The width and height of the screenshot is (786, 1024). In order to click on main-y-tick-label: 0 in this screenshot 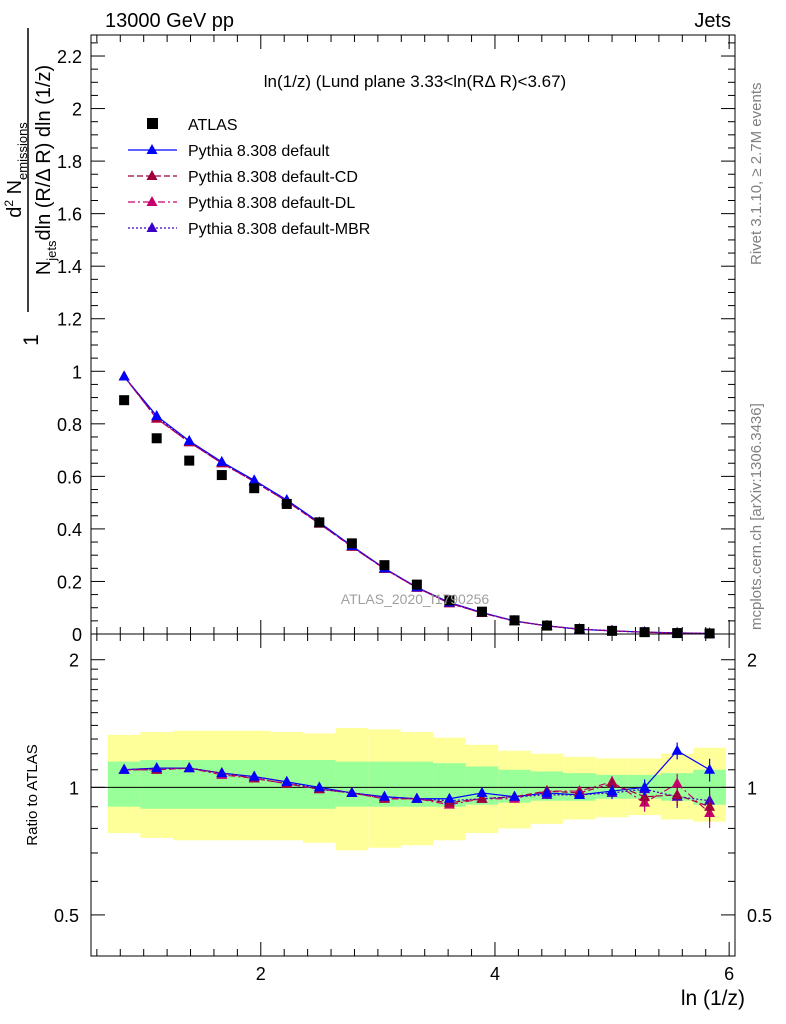, I will do `click(77, 635)`.